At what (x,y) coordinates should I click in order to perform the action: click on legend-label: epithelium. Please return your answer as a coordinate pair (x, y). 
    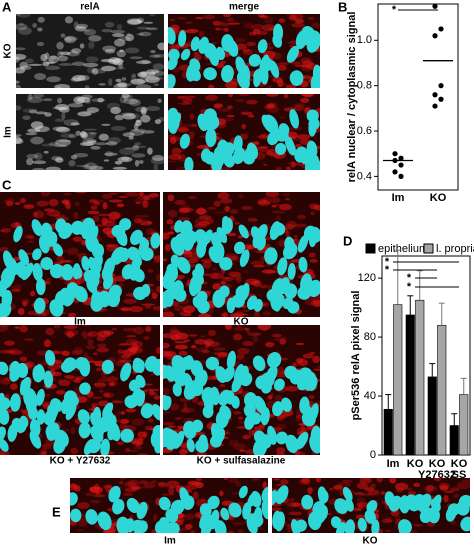
    Looking at the image, I should click on (403, 249).